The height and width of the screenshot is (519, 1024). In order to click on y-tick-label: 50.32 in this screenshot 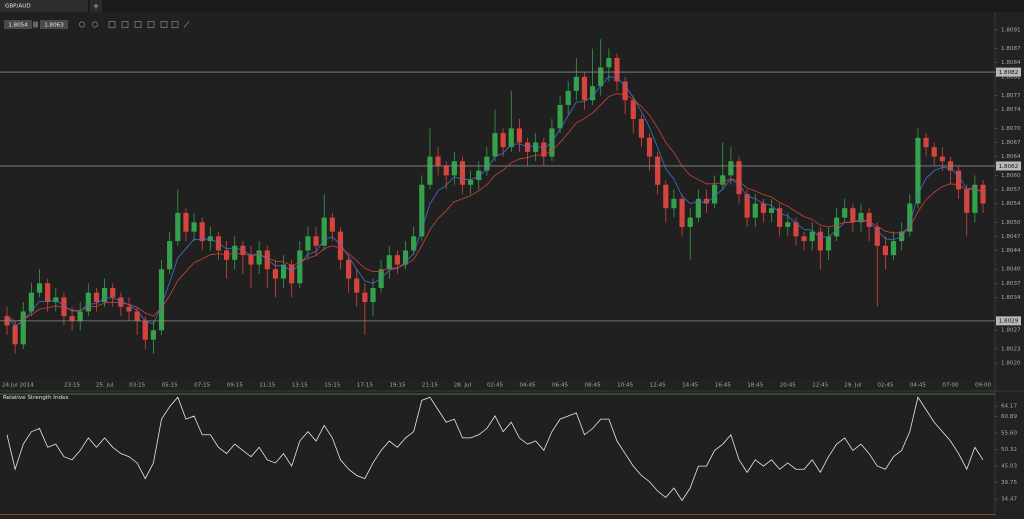, I will do `click(1009, 450)`.